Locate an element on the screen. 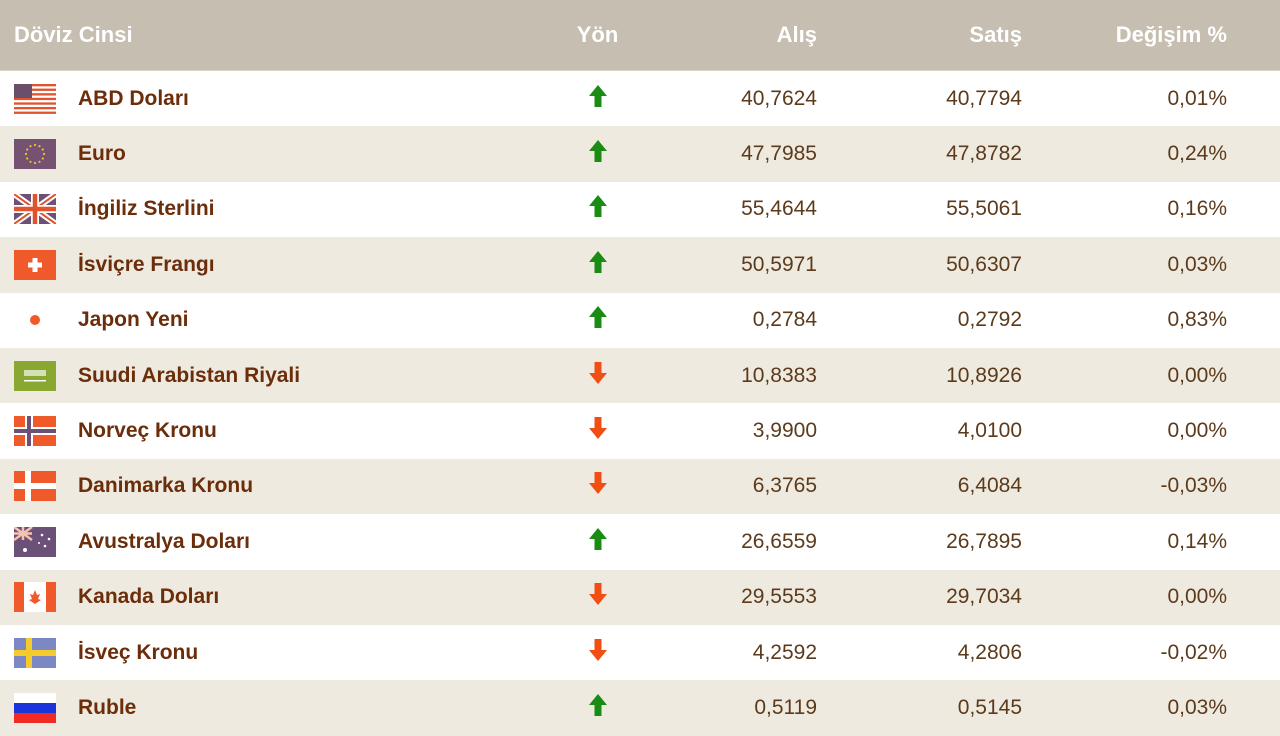 This screenshot has height=736, width=1280. currency-name: Euro is located at coordinates (102, 154).